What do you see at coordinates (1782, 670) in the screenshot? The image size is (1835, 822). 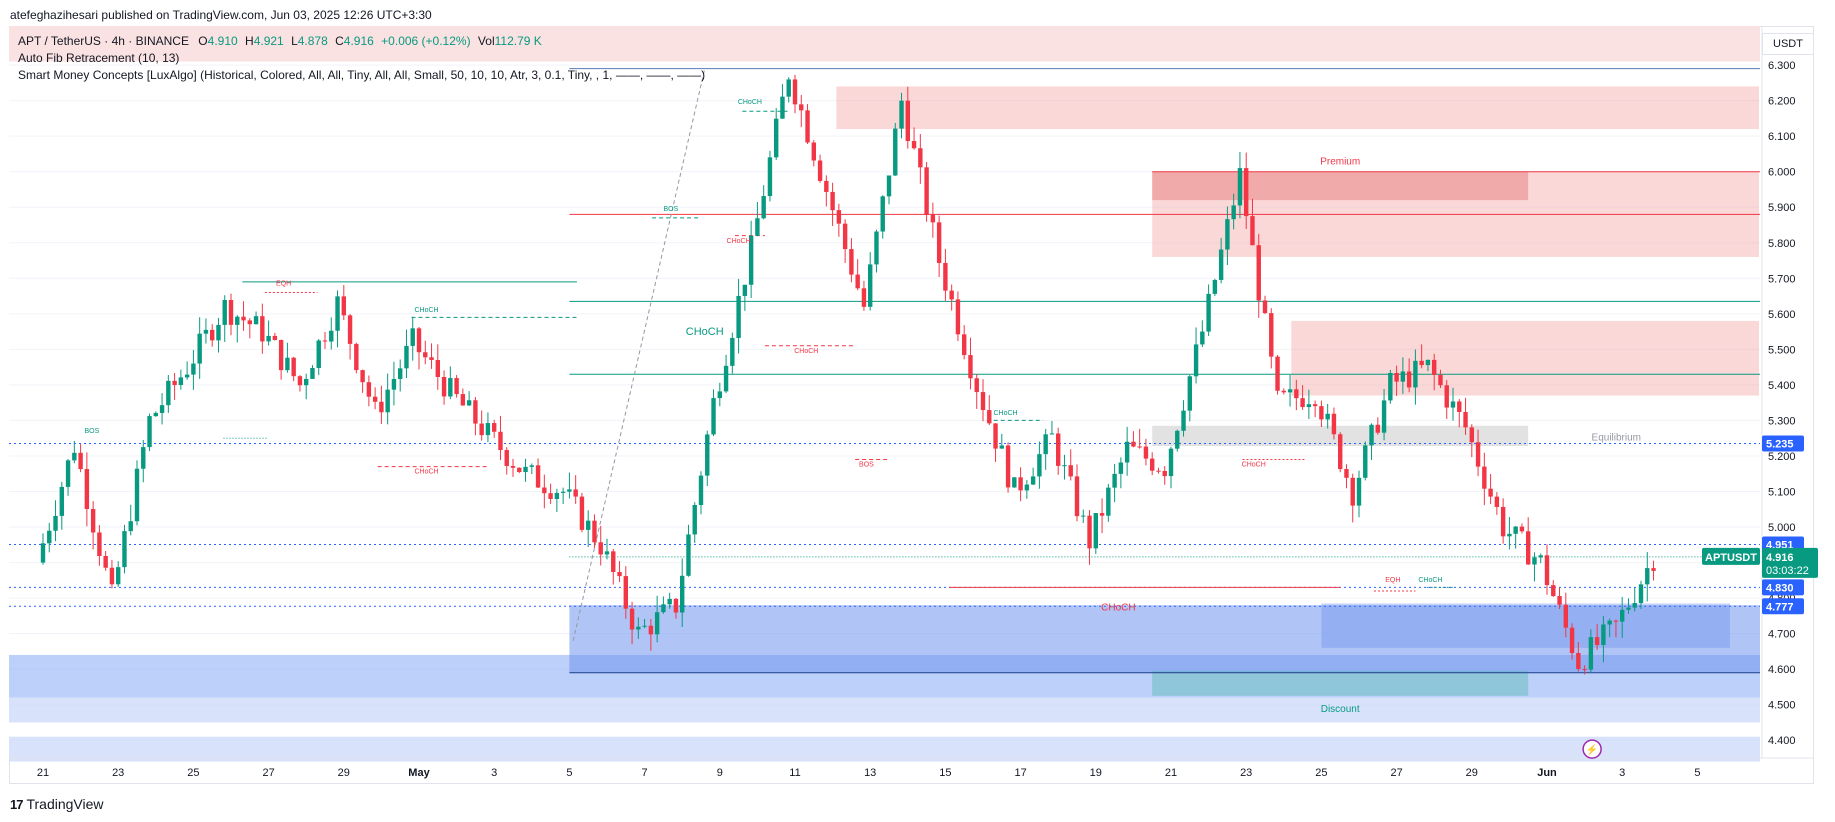 I see `price-axis-tick: 4.600` at bounding box center [1782, 670].